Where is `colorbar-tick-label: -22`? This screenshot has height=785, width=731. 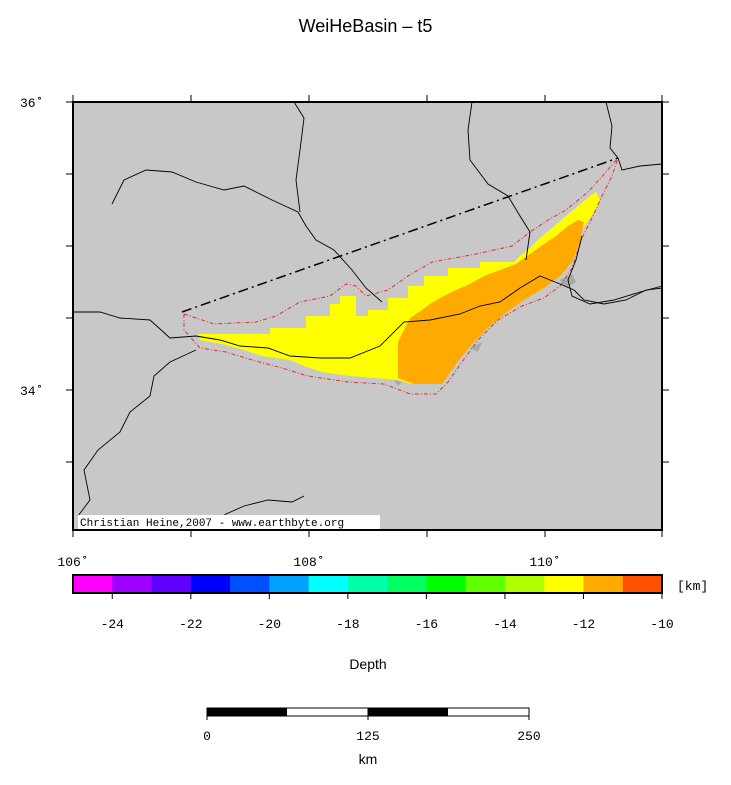 colorbar-tick-label: -22 is located at coordinates (190, 624).